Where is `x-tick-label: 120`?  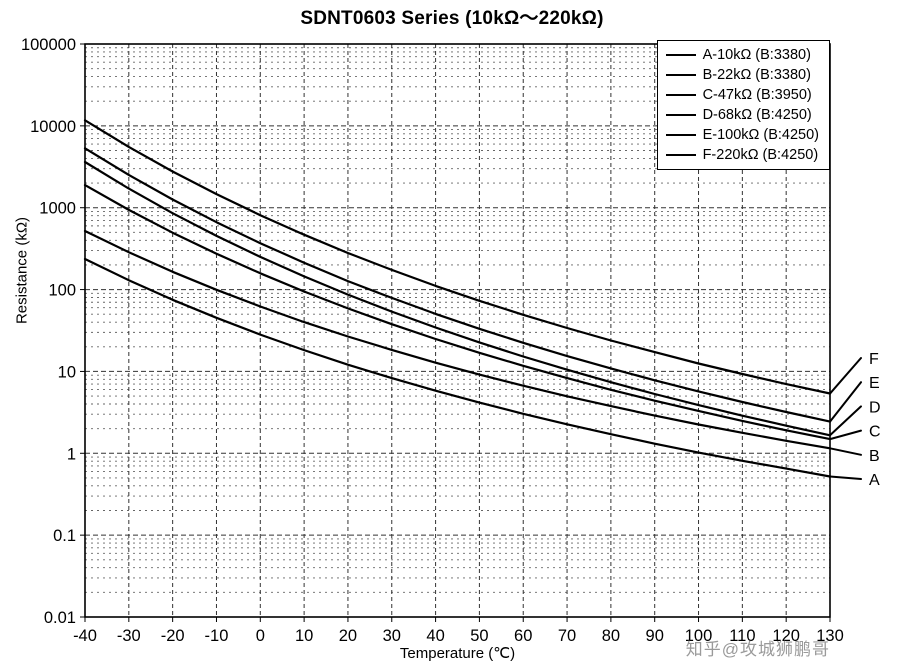 x-tick-label: 120 is located at coordinates (786, 636).